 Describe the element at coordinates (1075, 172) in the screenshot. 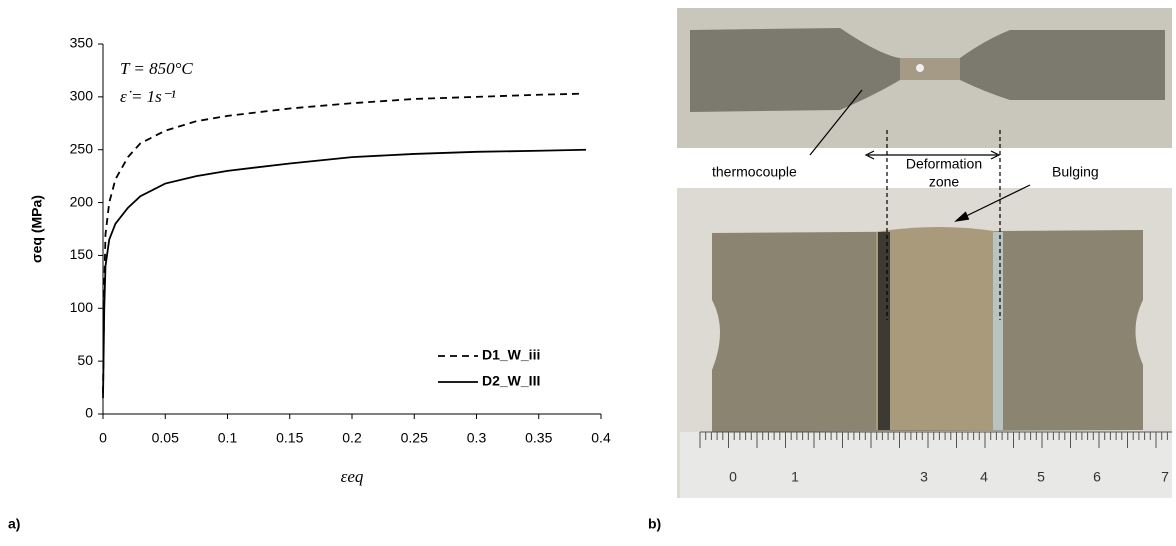

I see `photo-label: Bulging` at that location.